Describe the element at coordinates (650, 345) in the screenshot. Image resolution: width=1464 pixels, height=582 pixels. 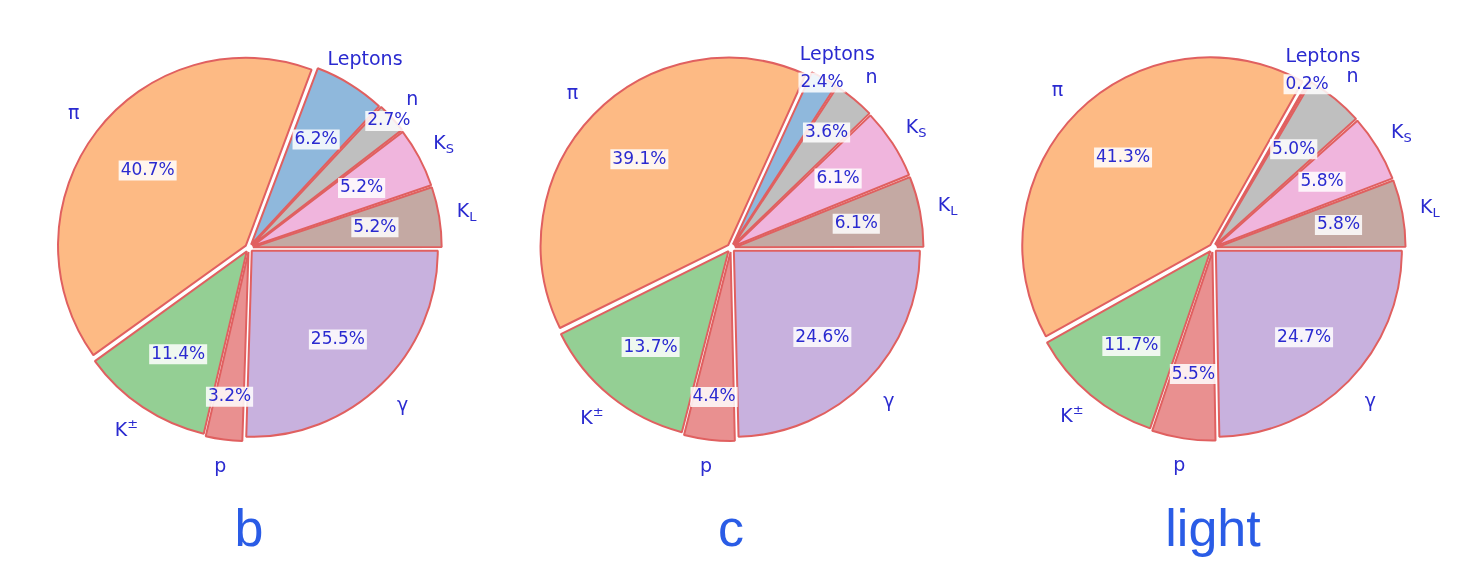
I see `data-label: 13.7%` at that location.